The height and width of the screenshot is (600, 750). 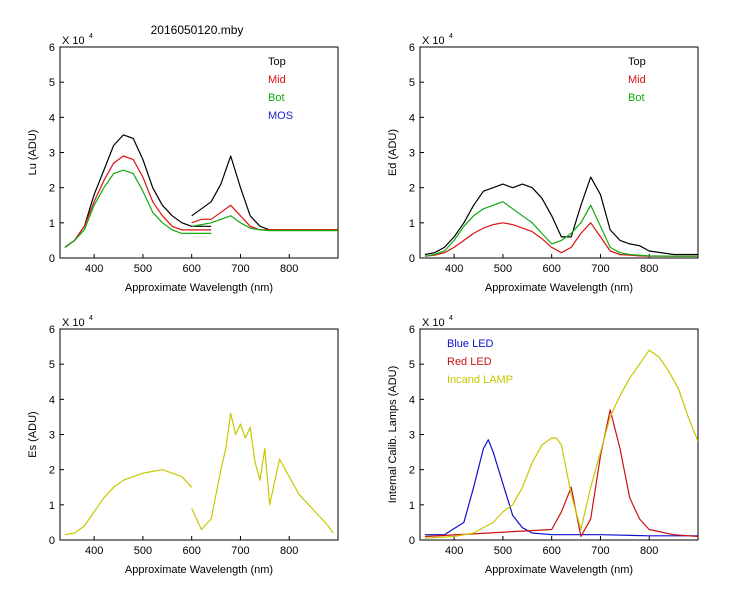 I want to click on y-axis-label: Internal Calib. Lamps (ADU), so click(x=393, y=435).